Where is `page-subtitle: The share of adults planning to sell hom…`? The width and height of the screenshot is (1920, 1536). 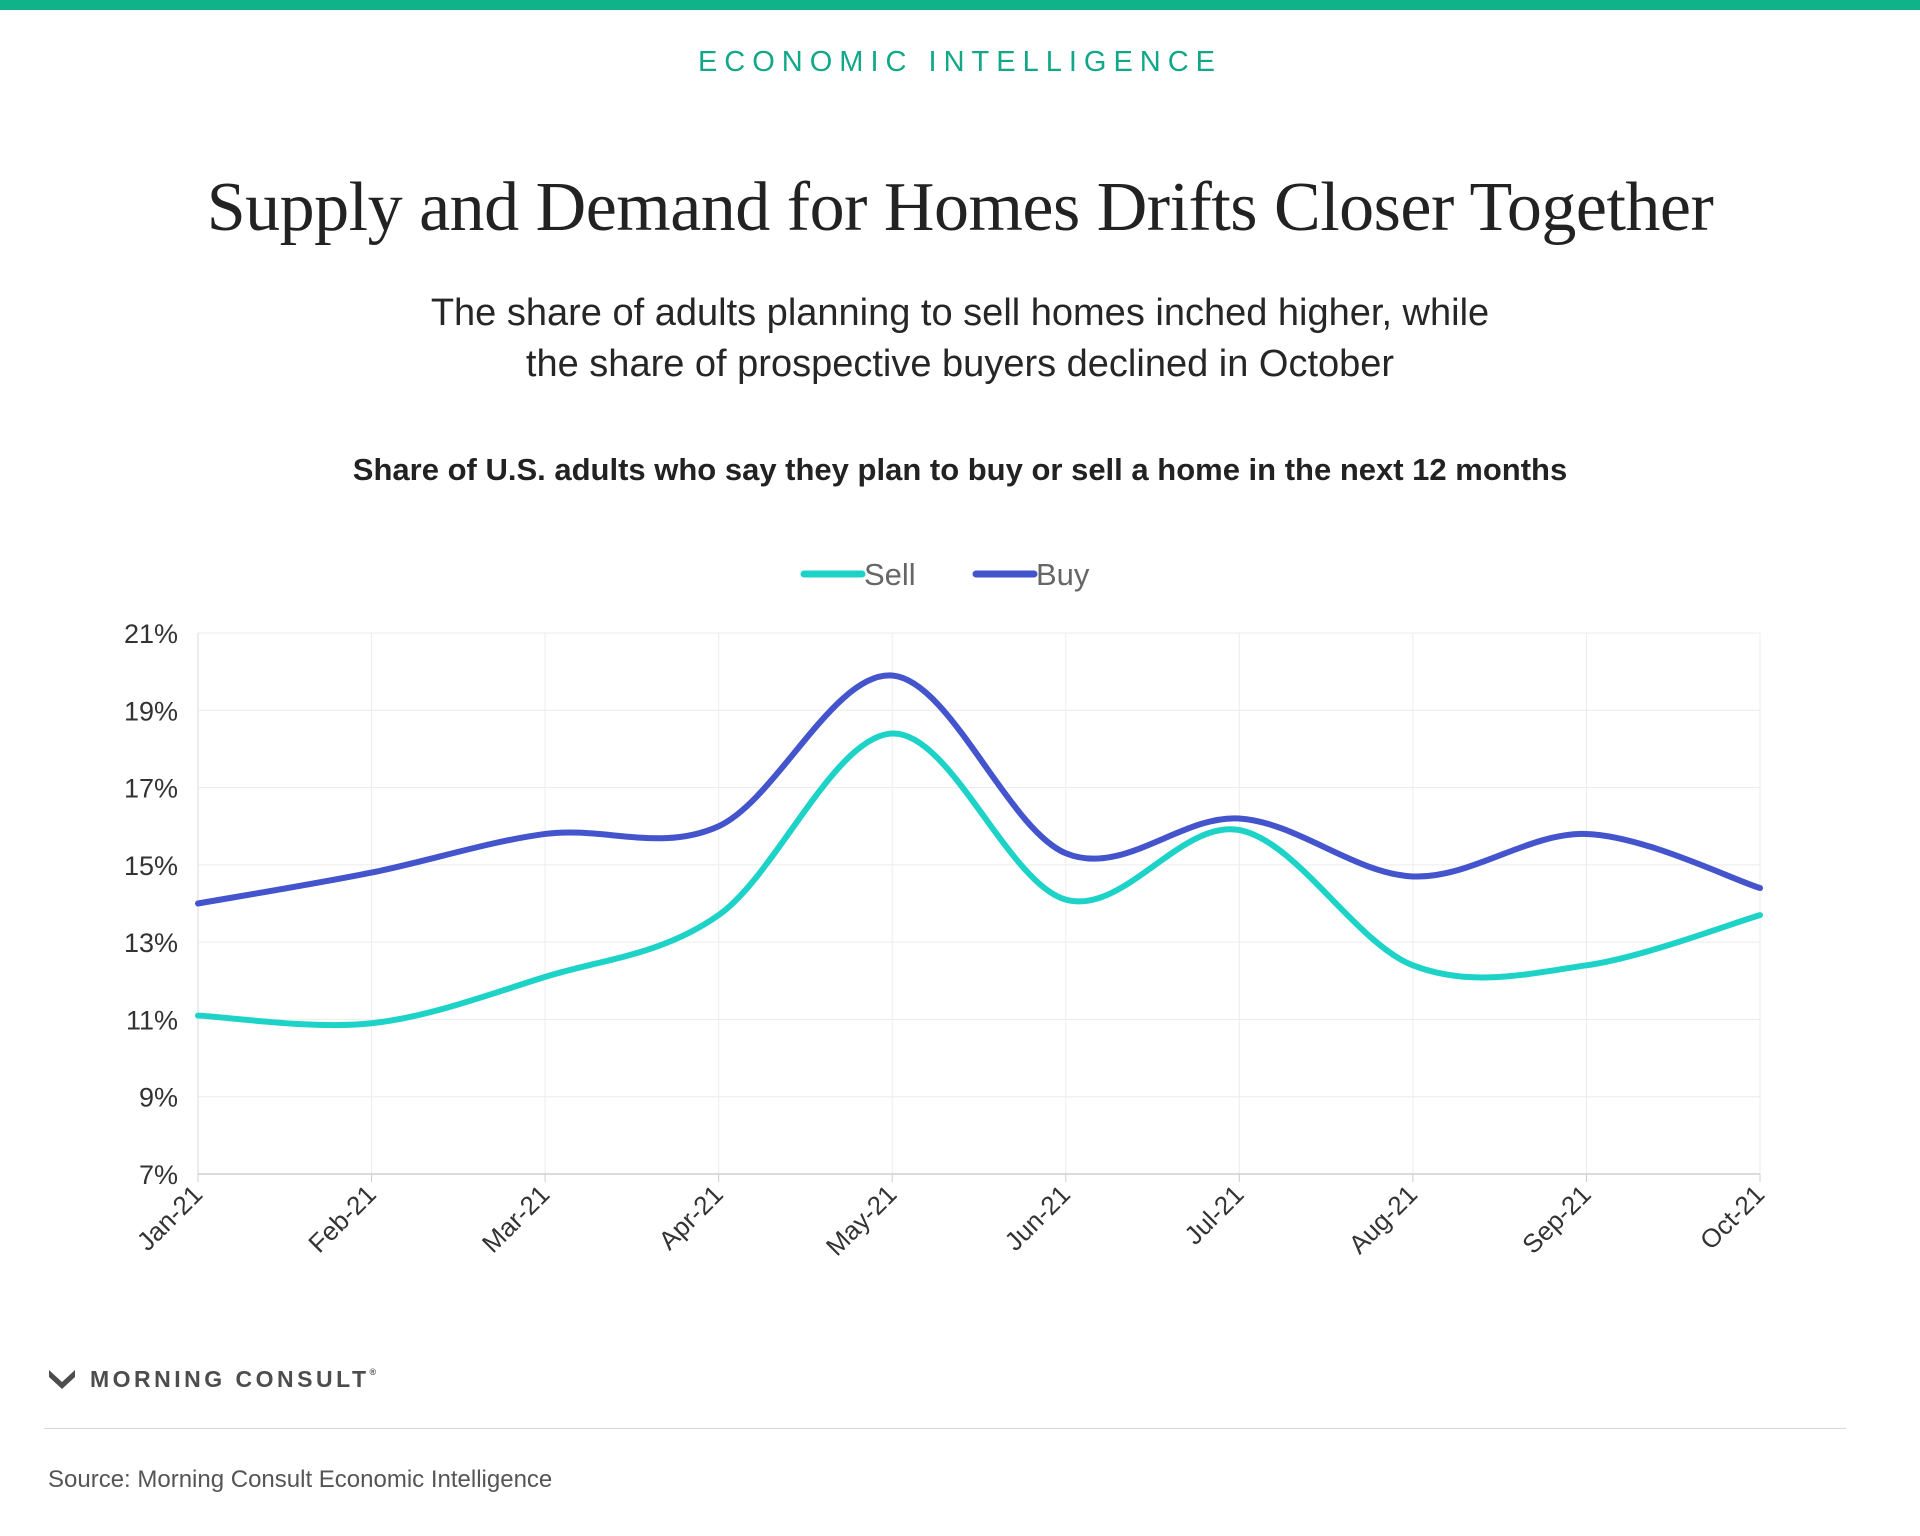 page-subtitle: The share of adults planning to sell hom… is located at coordinates (960, 339).